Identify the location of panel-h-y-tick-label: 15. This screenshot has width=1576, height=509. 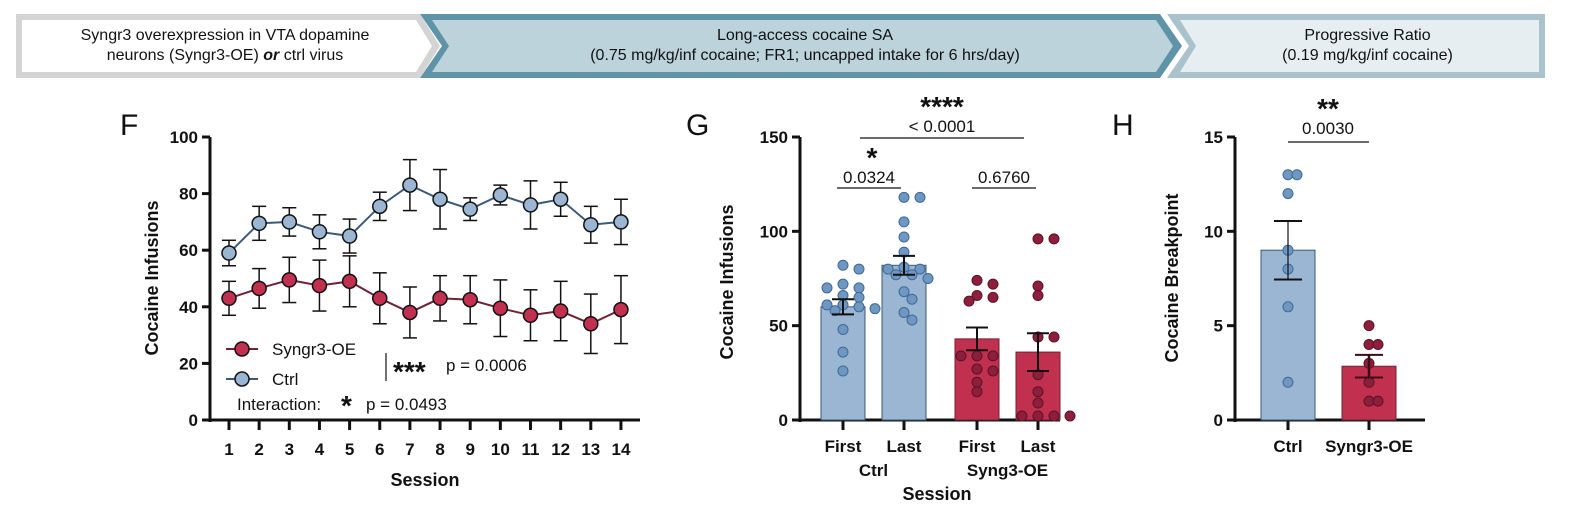
(1213, 137).